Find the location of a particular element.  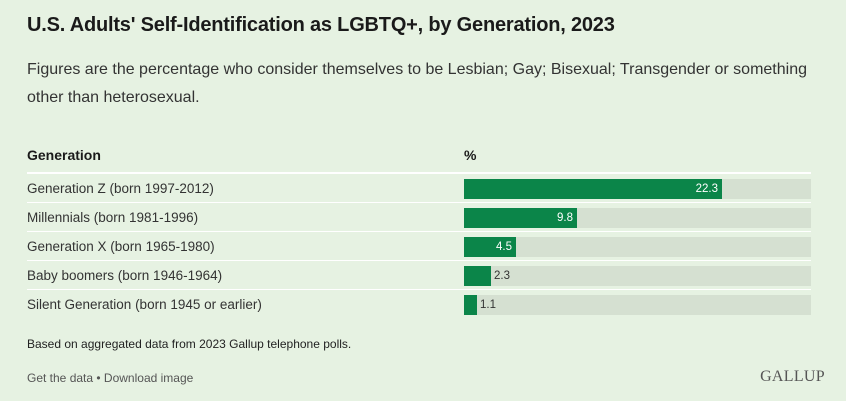

data-label: 2.3 is located at coordinates (502, 276).